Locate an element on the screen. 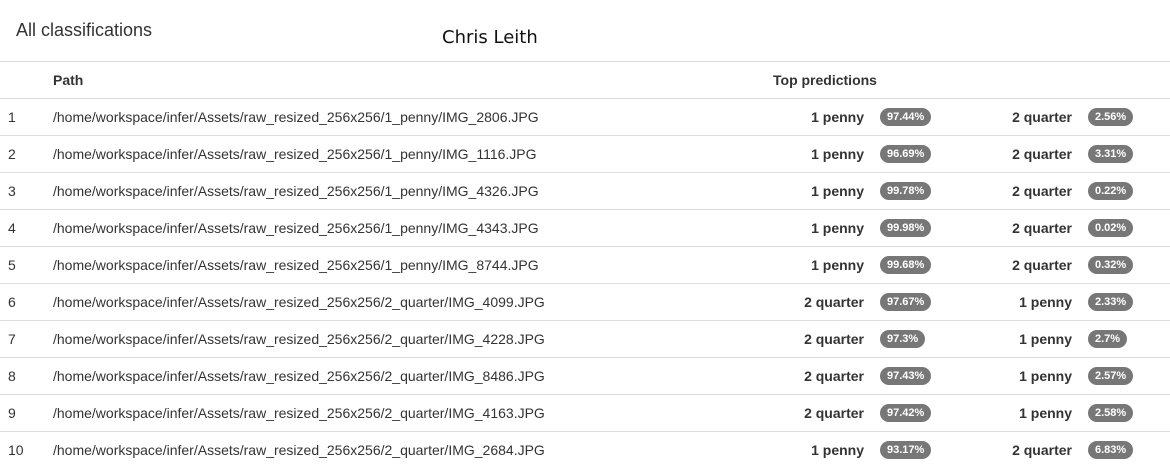 This screenshot has width=1170, height=465. prediction-2-badge: 2.58% is located at coordinates (1111, 413).